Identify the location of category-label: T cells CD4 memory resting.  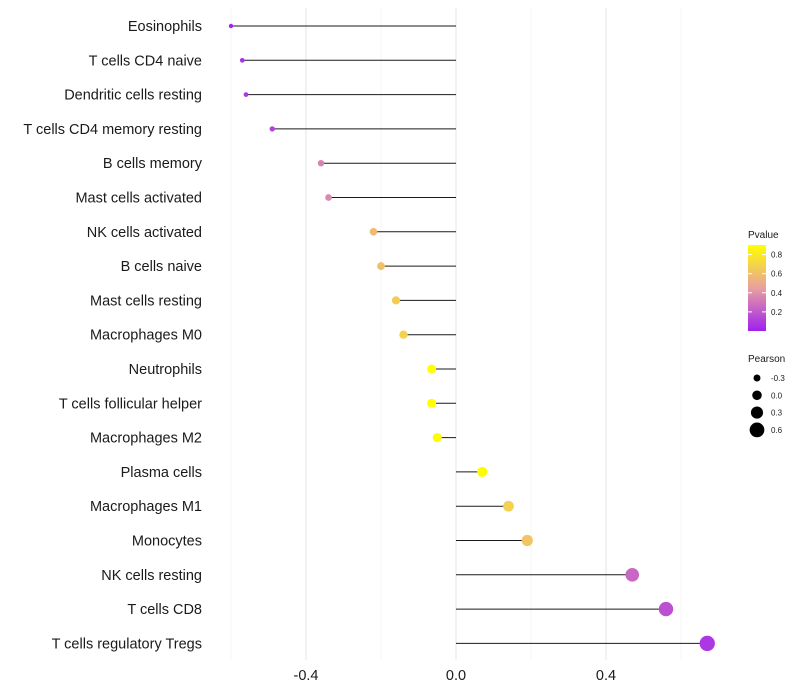
(112, 130).